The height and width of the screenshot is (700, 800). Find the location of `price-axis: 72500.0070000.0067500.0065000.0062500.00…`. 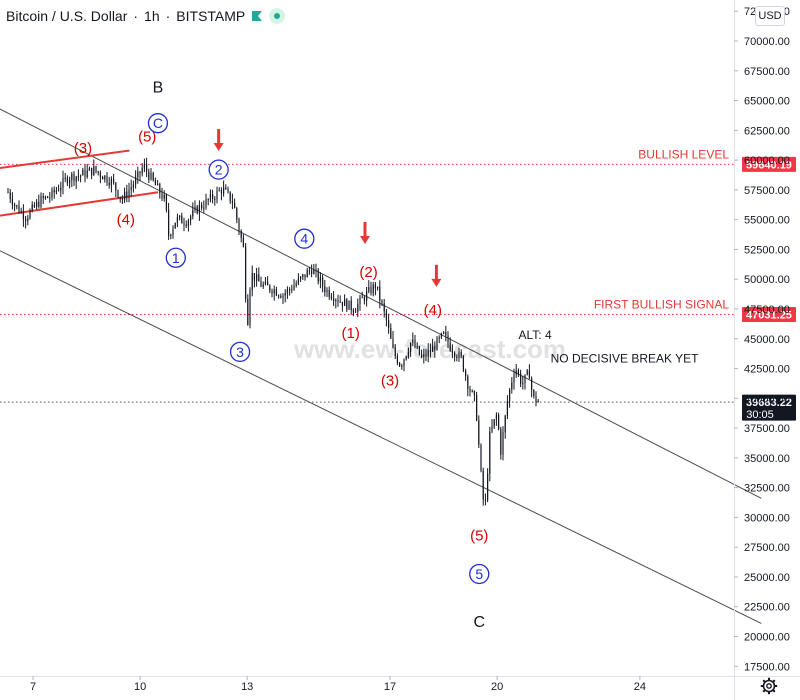

price-axis: 72500.0070000.0067500.0065000.0062500.00… is located at coordinates (762, 350).